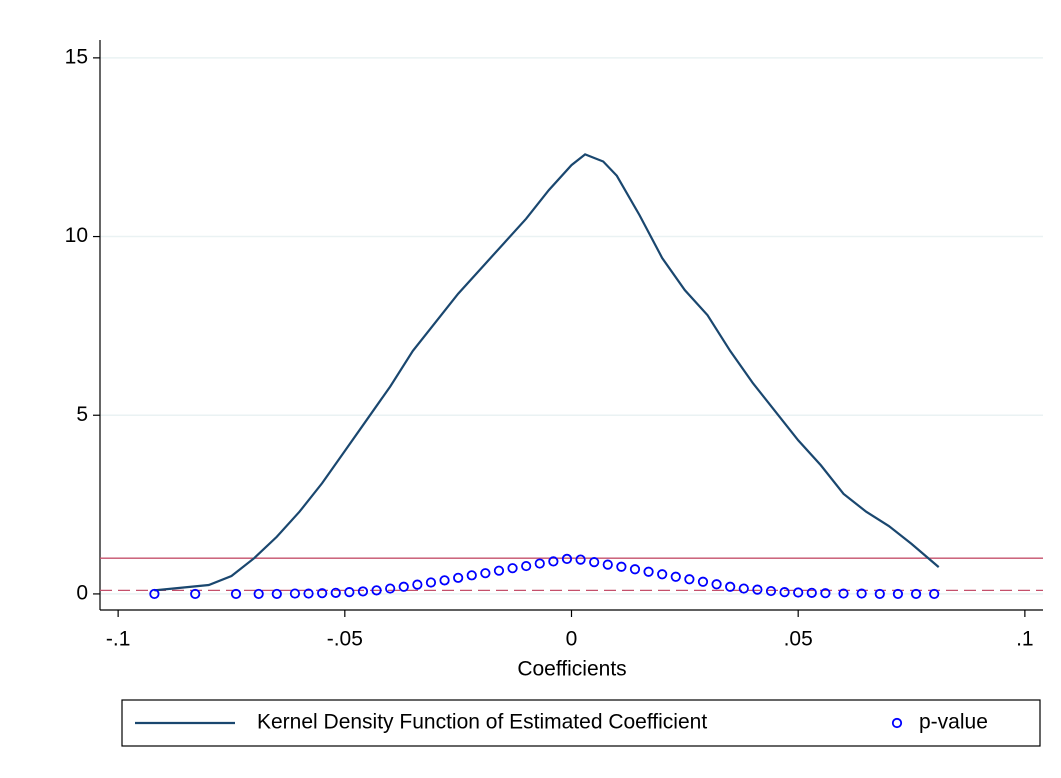 This screenshot has width=1061, height=778. Describe the element at coordinates (798, 639) in the screenshot. I see `x-tick-label: .05` at that location.